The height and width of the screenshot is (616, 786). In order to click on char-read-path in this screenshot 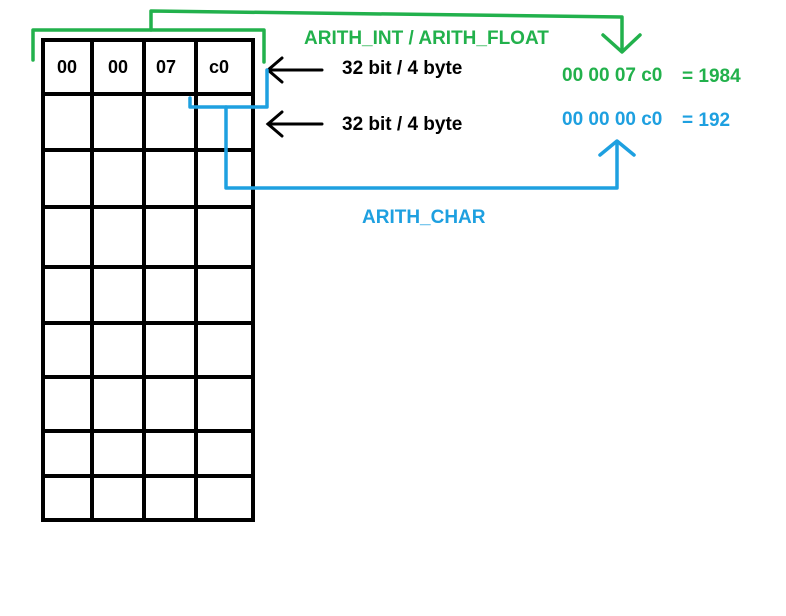, I will do `click(412, 129)`.